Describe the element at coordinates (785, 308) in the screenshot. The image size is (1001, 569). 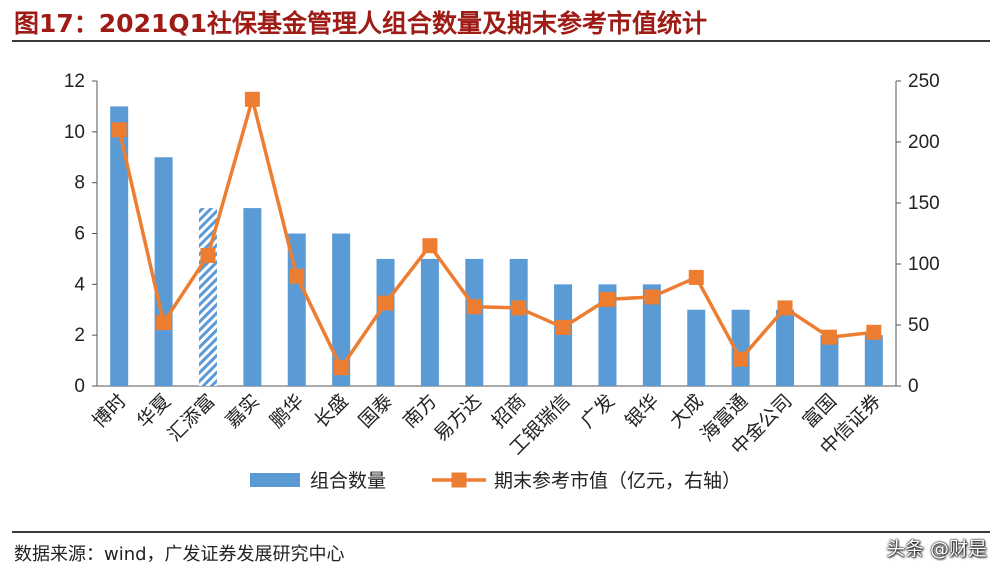
I see `marker-中金公司` at that location.